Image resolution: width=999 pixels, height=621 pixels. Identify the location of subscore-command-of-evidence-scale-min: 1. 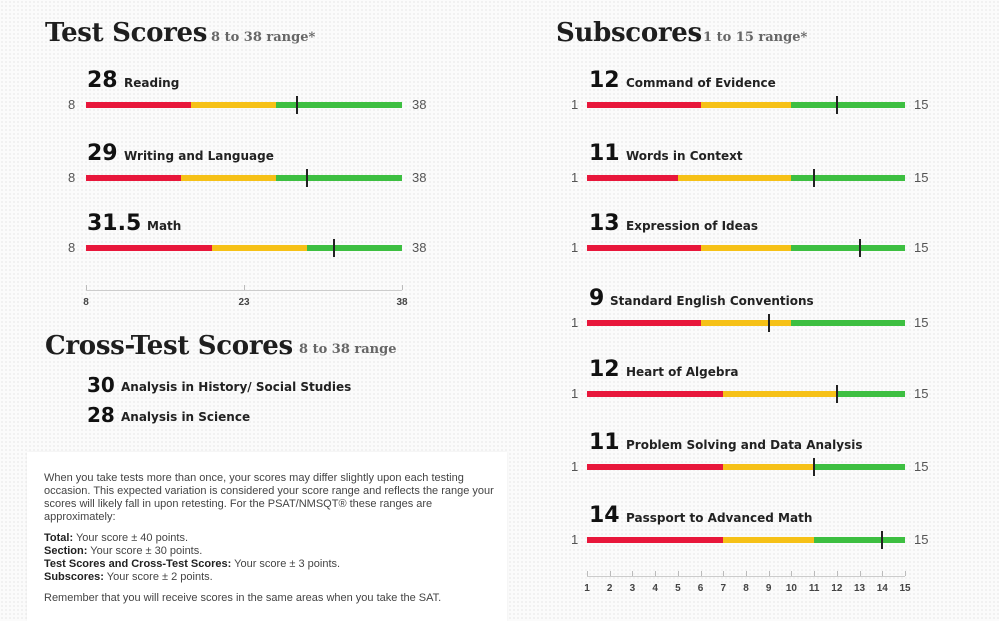
(575, 104).